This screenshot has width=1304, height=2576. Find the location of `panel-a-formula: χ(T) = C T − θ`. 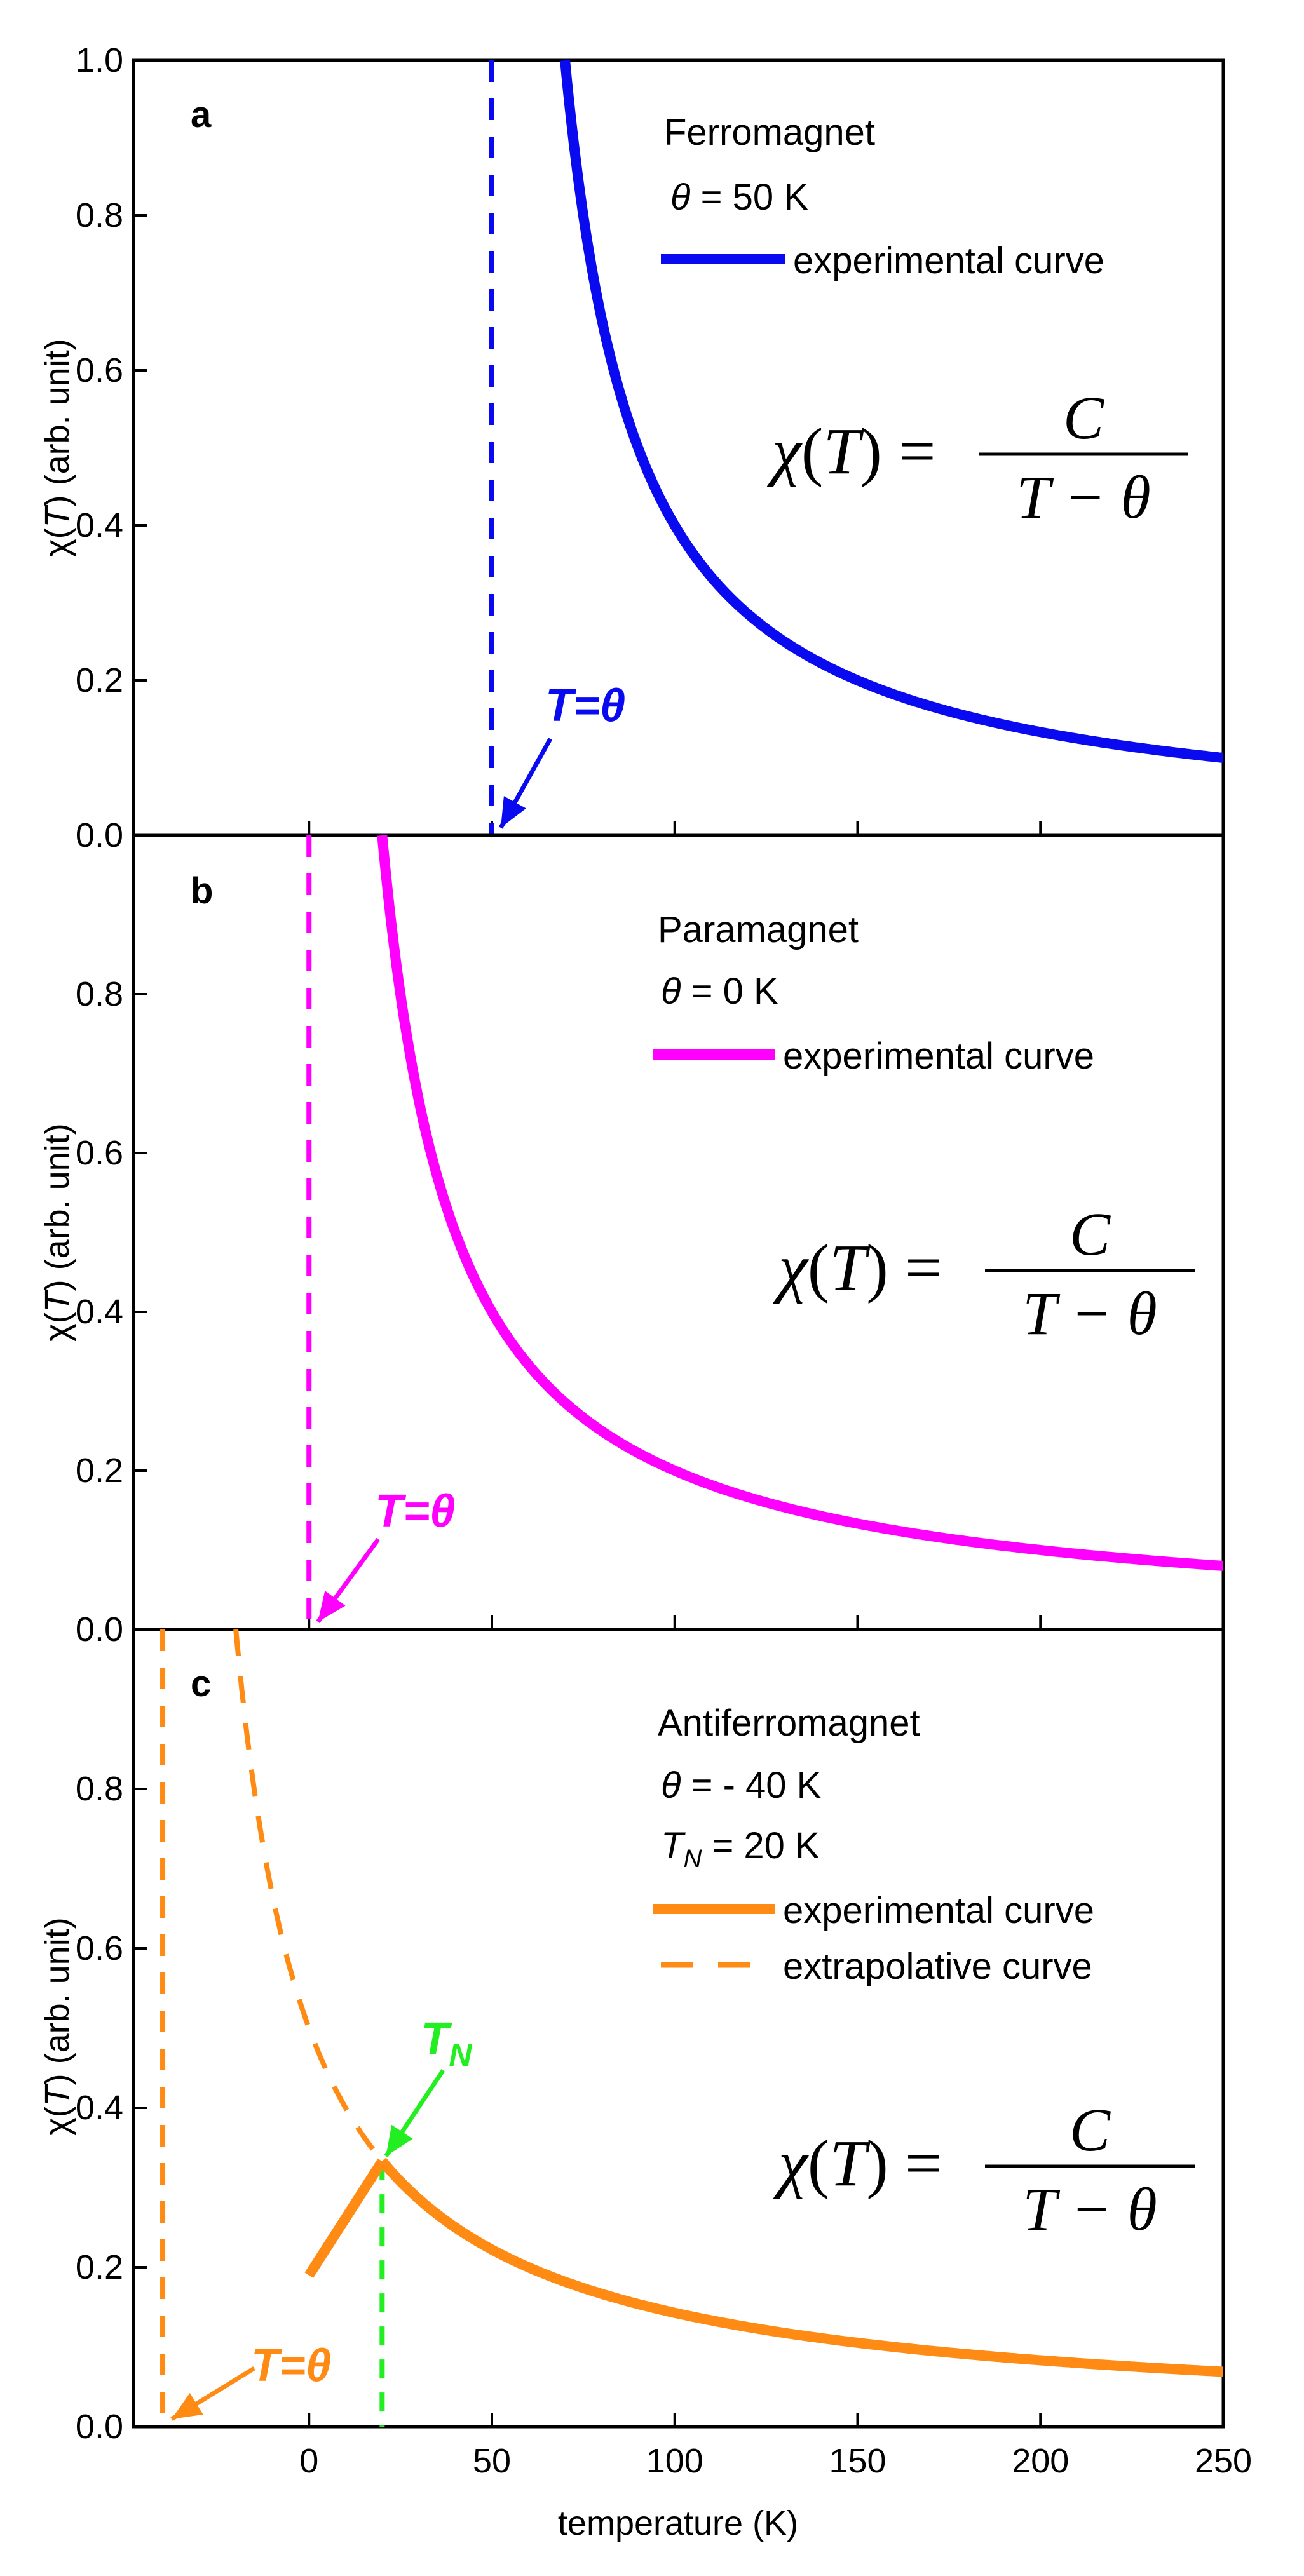

panel-a-formula: χ(T) = C T − θ is located at coordinates (977, 457).